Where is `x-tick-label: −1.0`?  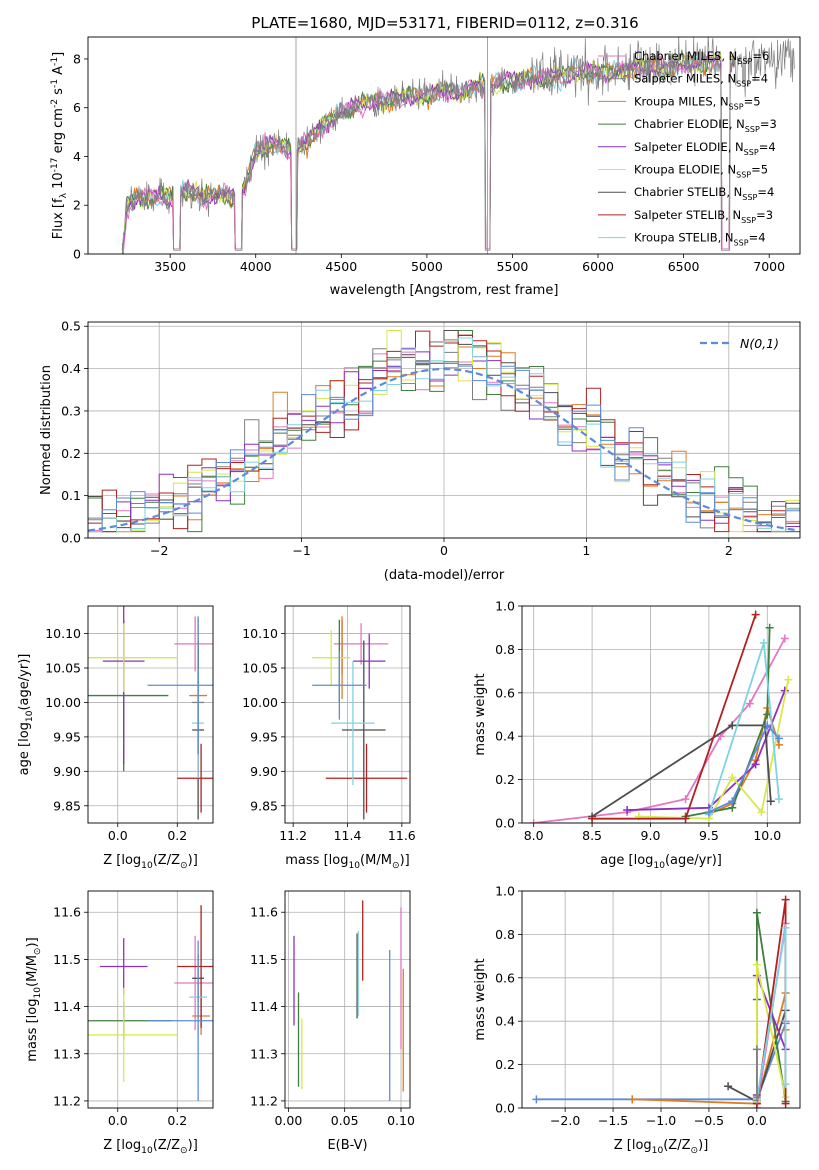
x-tick-label: −1.0 is located at coordinates (661, 1120).